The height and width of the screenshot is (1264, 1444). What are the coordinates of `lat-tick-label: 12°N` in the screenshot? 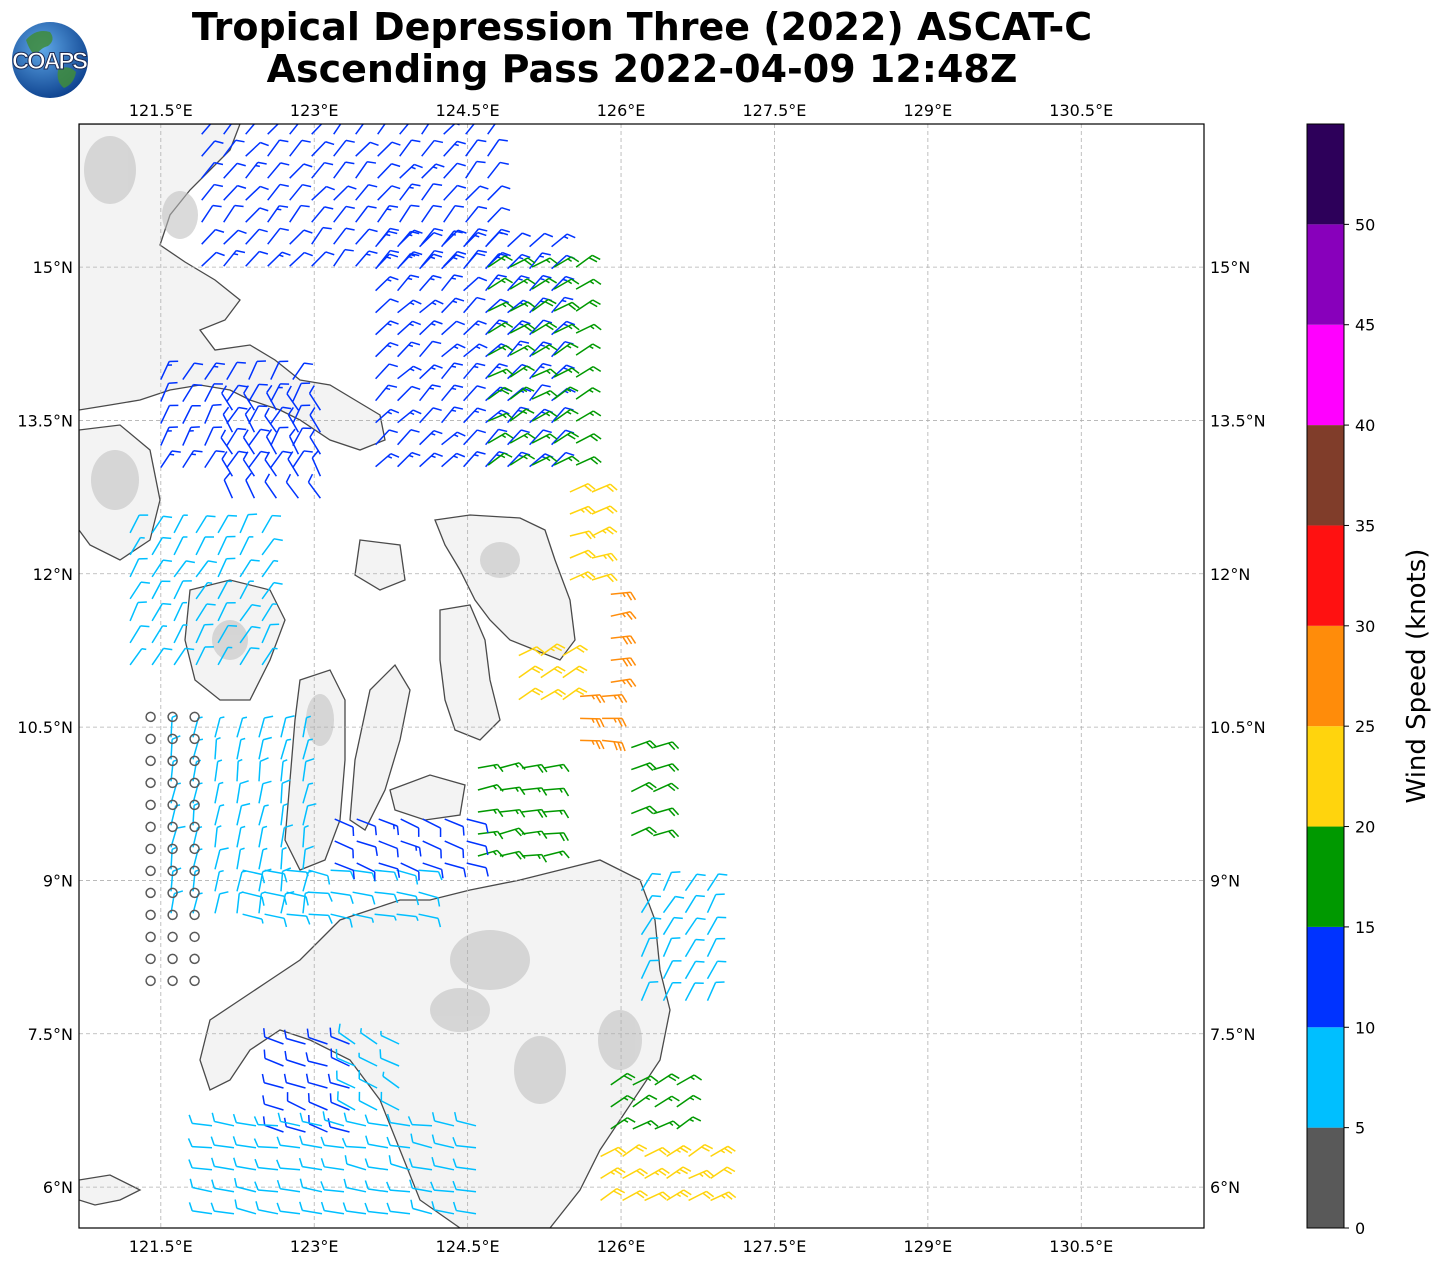 It's located at (53, 574).